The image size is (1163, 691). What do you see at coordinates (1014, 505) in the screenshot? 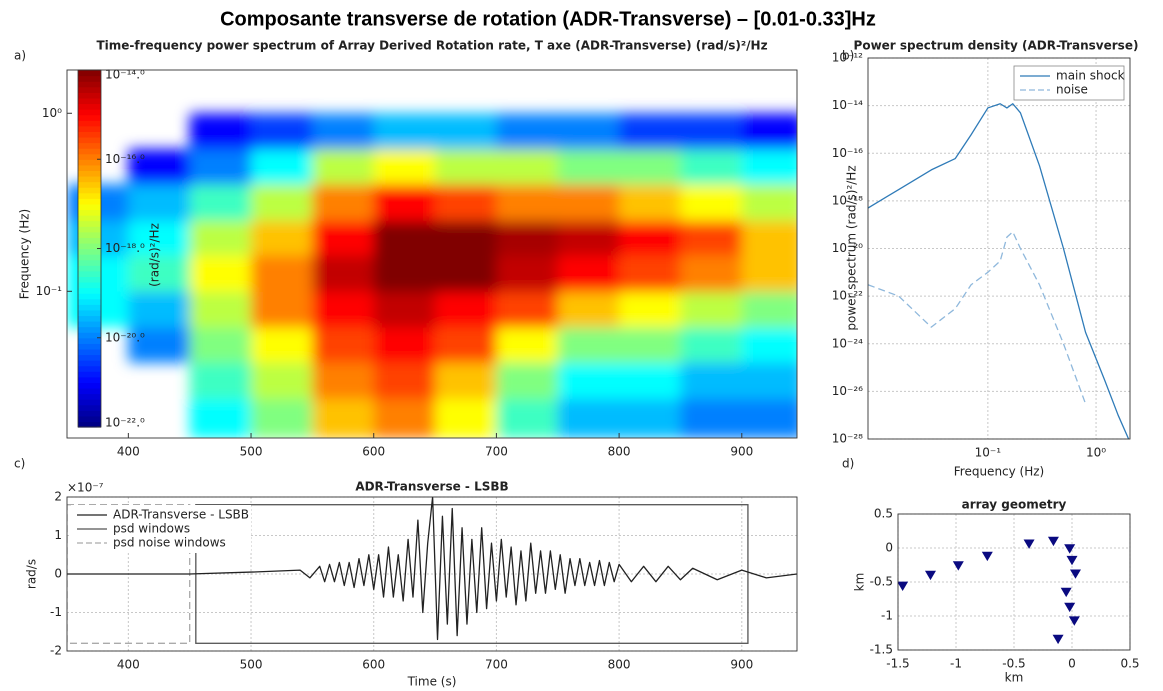
I see `panel-title: array geometry` at bounding box center [1014, 505].